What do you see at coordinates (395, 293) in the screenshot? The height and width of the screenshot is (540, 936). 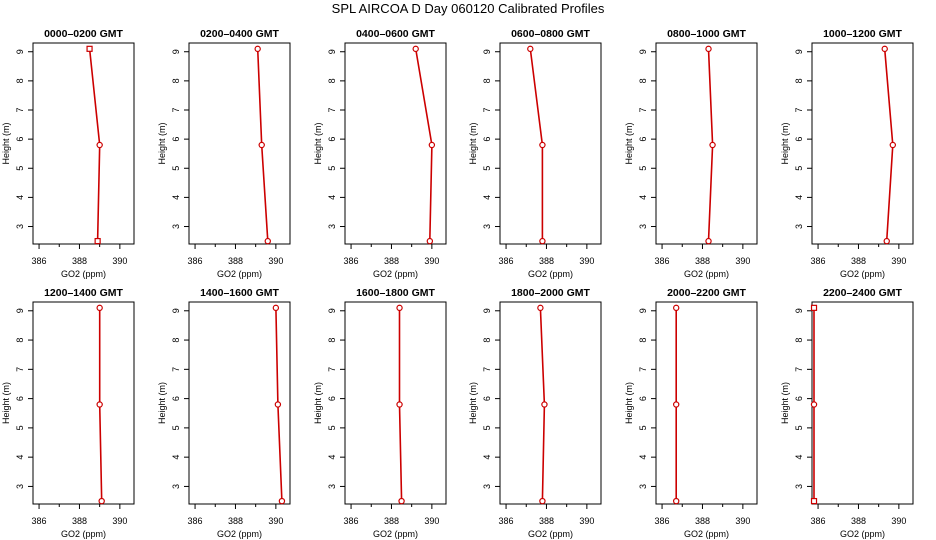 I see `panel-title: 1600–1800 GMT` at bounding box center [395, 293].